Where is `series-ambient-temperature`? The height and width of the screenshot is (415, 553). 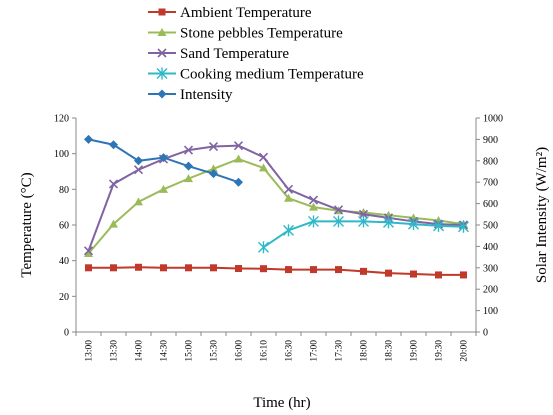
series-ambient-temperature is located at coordinates (276, 271).